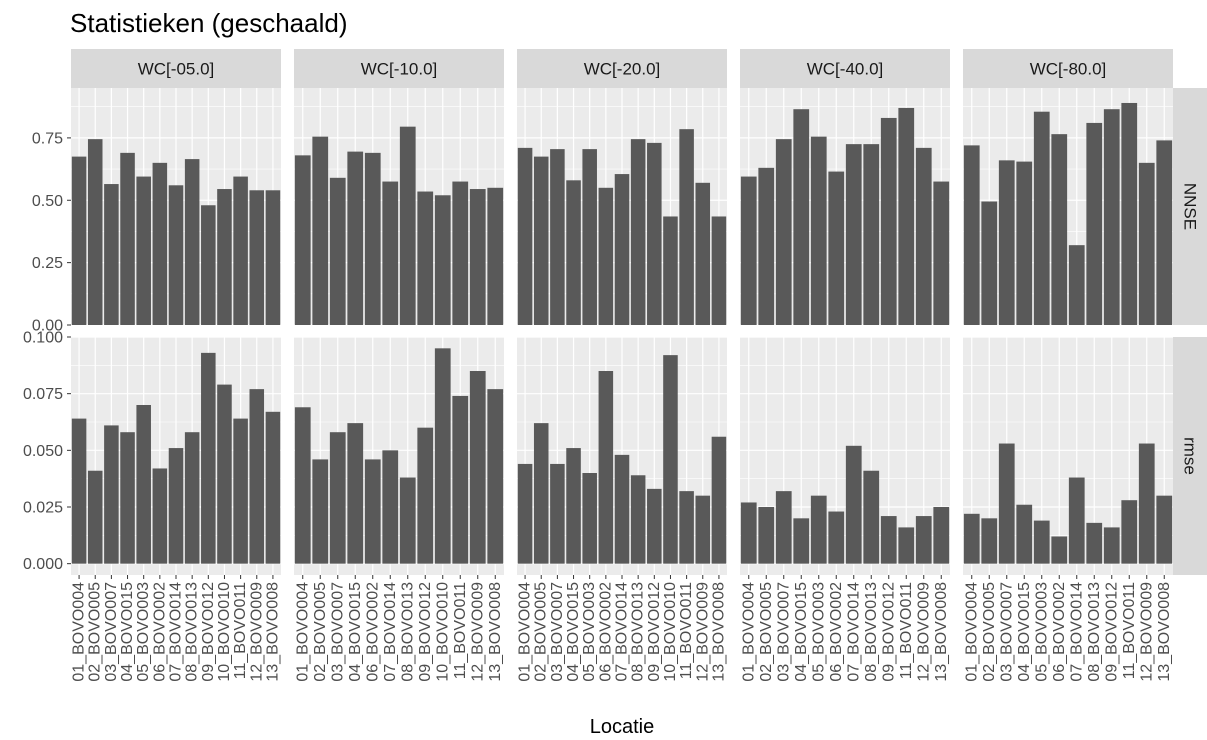 Image resolution: width=1207 pixels, height=740 pixels. I want to click on y-tick-label: 0.075, so click(43, 394).